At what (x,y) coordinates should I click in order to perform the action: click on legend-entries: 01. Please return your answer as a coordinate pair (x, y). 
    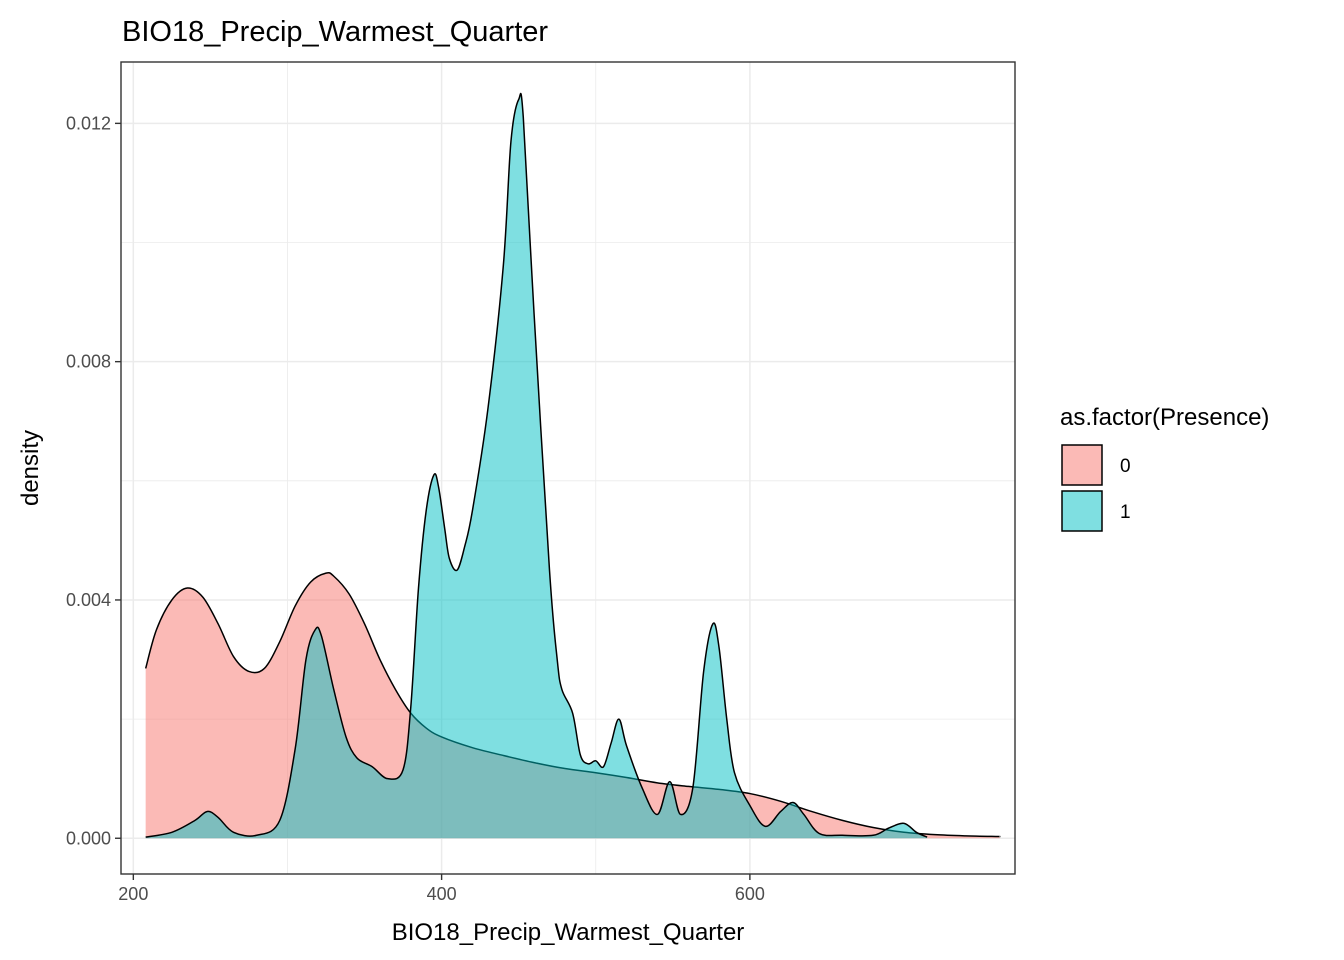
    Looking at the image, I should click on (1096, 488).